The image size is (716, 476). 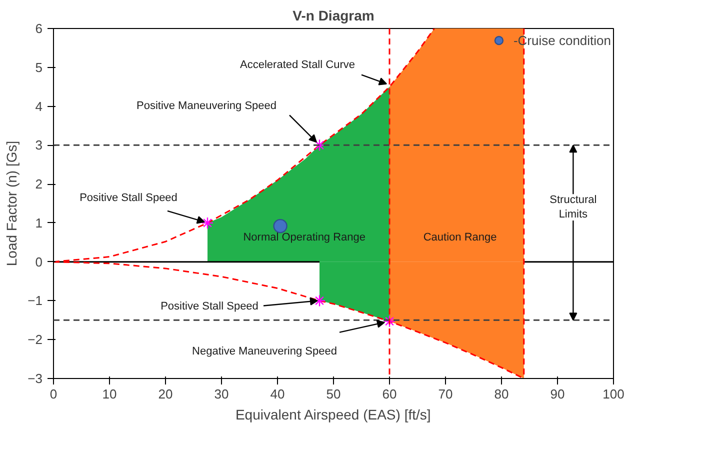 I want to click on annotation: Structural Limits, so click(x=573, y=207).